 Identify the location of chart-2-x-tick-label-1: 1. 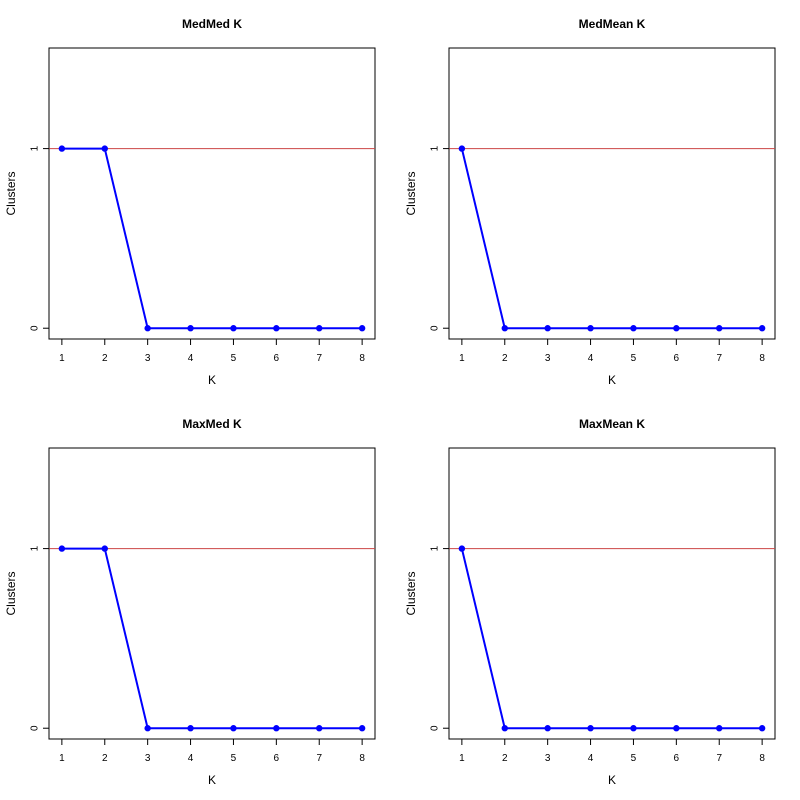
(462, 358).